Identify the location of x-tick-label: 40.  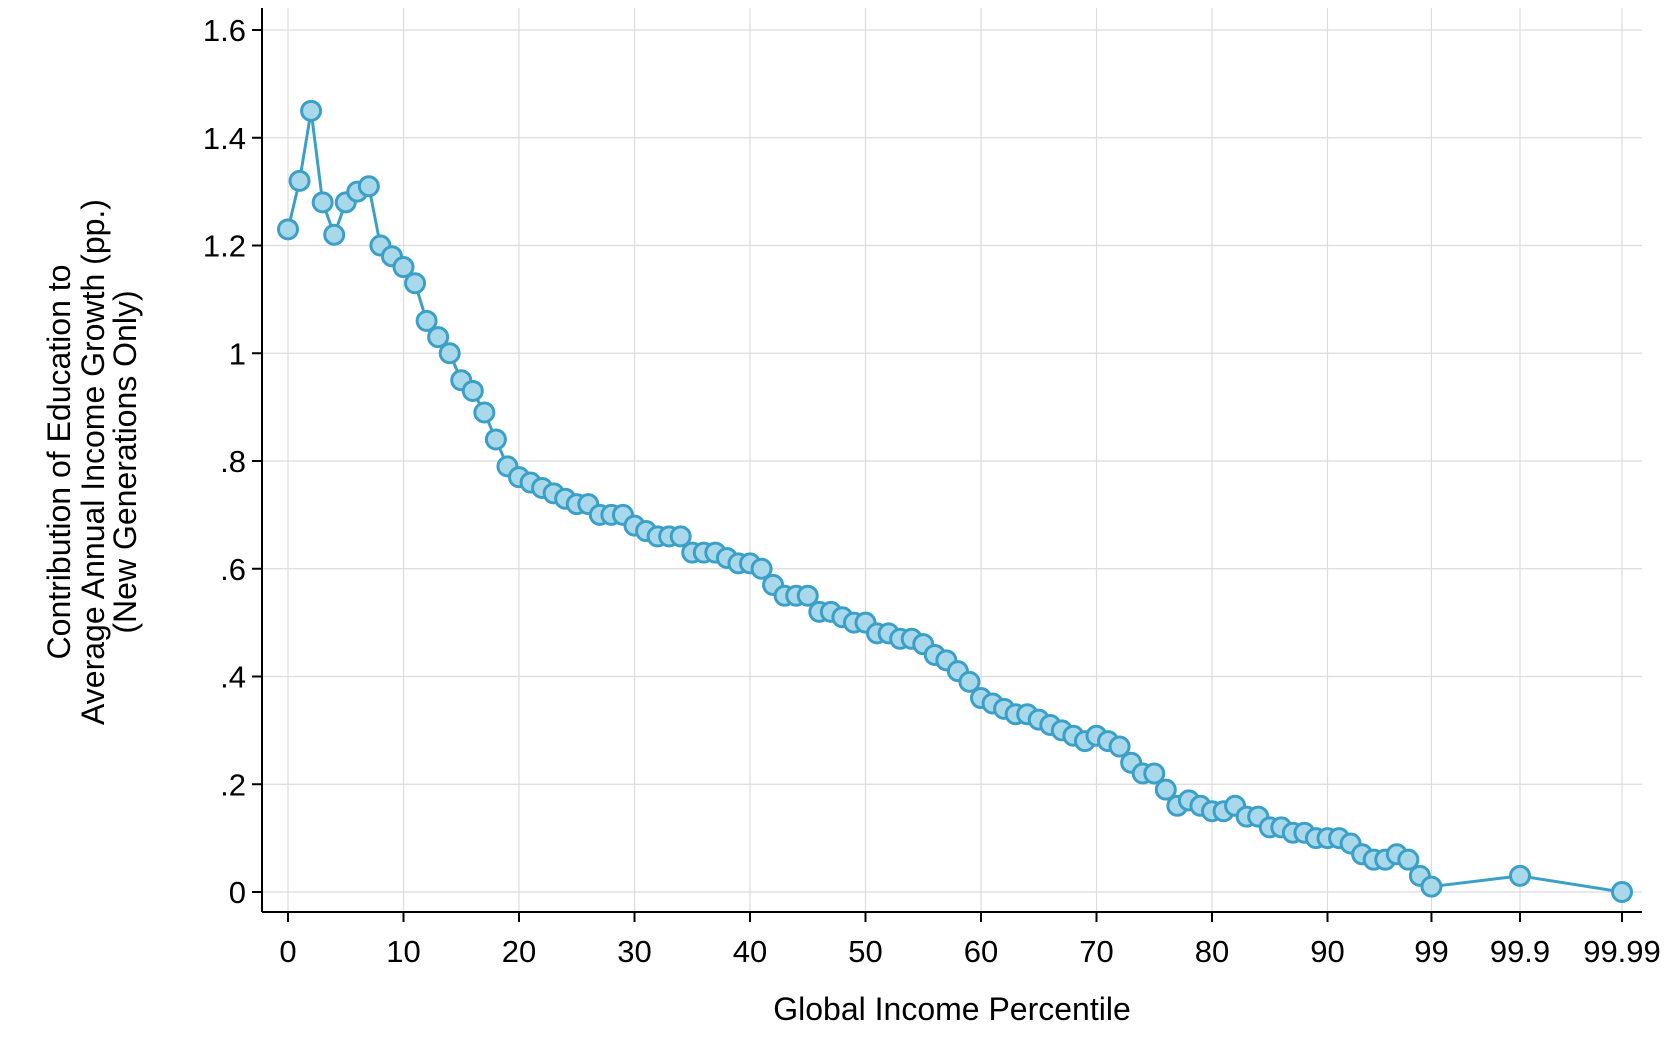
(750, 951).